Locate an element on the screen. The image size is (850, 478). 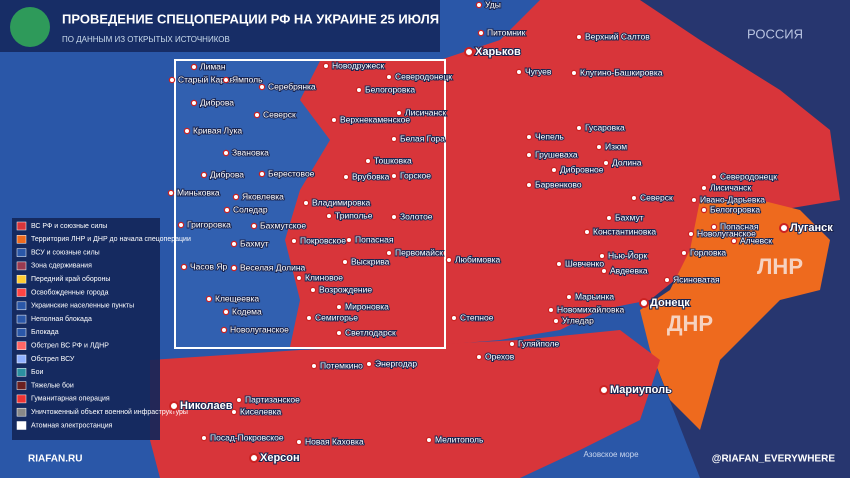
place-label: Харьков is located at coordinates (498, 52).